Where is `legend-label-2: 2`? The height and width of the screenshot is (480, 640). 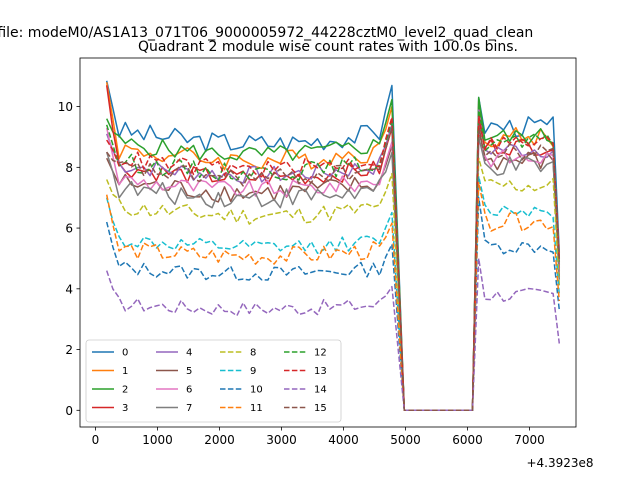 legend-label-2: 2 is located at coordinates (125, 390).